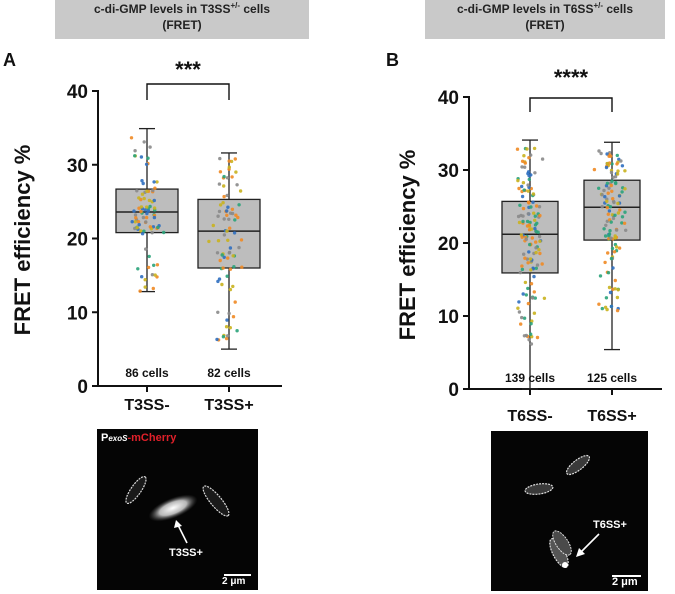 This screenshot has width=675, height=594. What do you see at coordinates (618, 9) in the screenshot?
I see `panel-b-header-suffix: cells` at bounding box center [618, 9].